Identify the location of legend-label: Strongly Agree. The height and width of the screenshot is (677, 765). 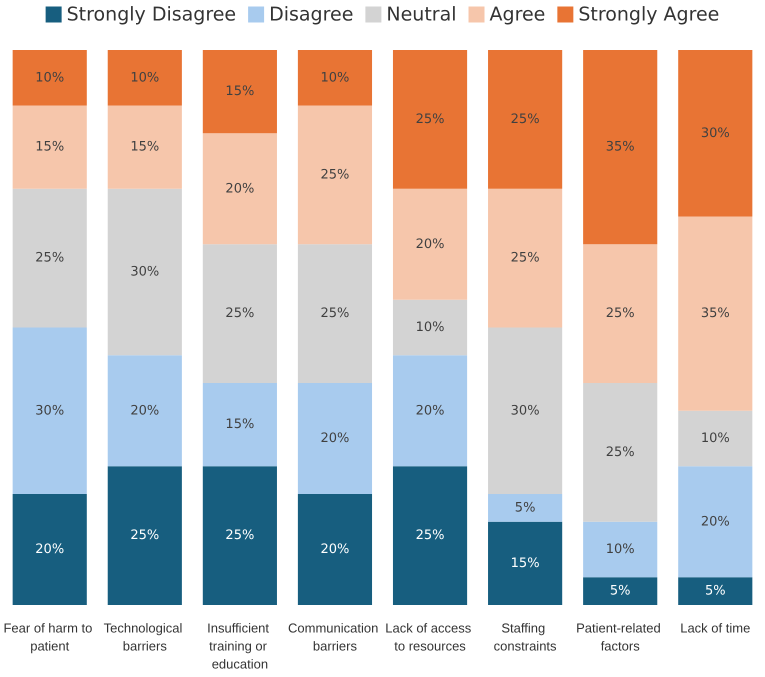
(649, 15).